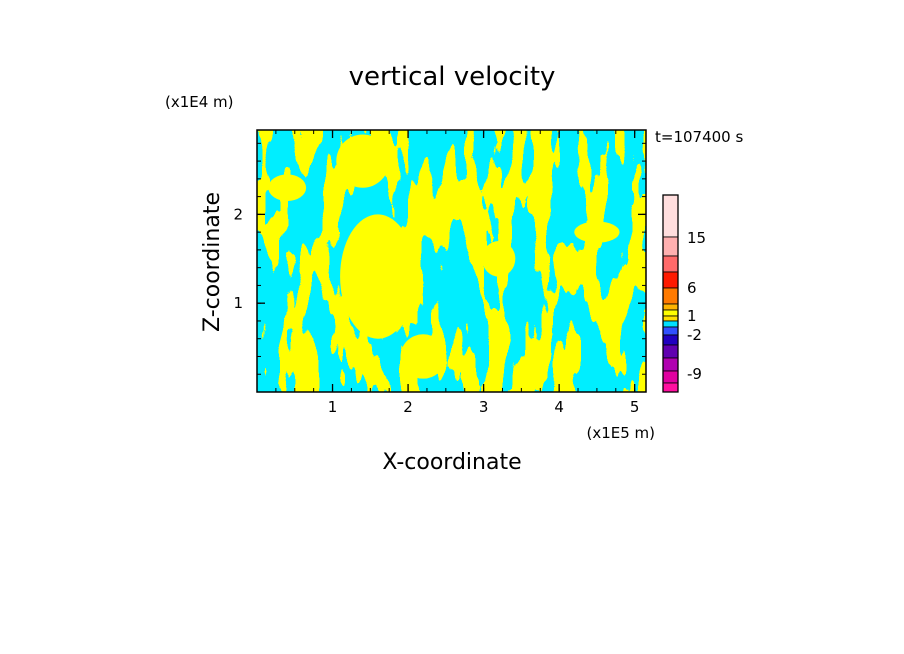 The width and height of the screenshot is (904, 654). I want to click on y-tick-label: 2, so click(238, 214).